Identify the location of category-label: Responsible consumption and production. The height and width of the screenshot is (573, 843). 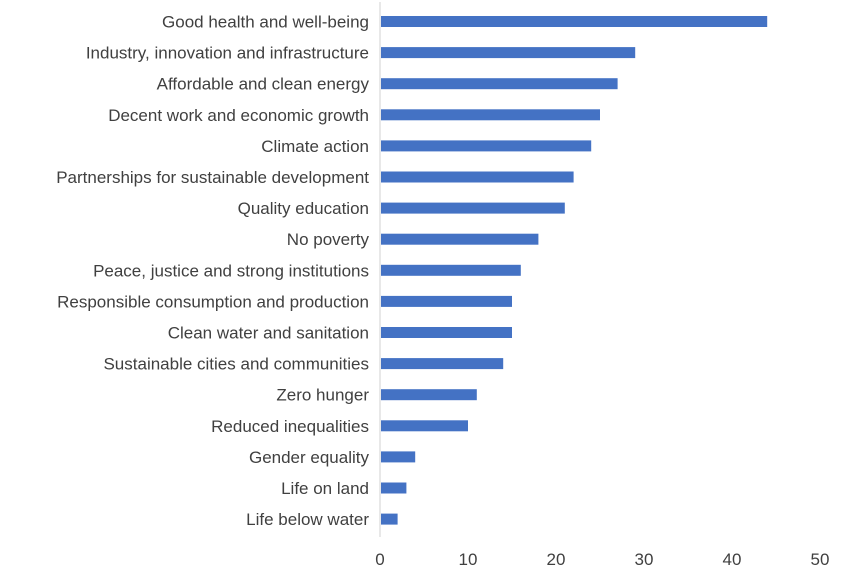
(213, 301).